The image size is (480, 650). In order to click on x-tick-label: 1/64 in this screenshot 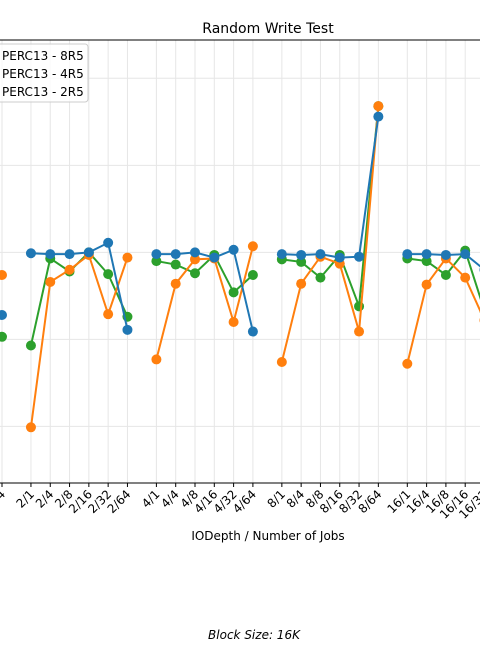, I will do `click(4, 501)`.